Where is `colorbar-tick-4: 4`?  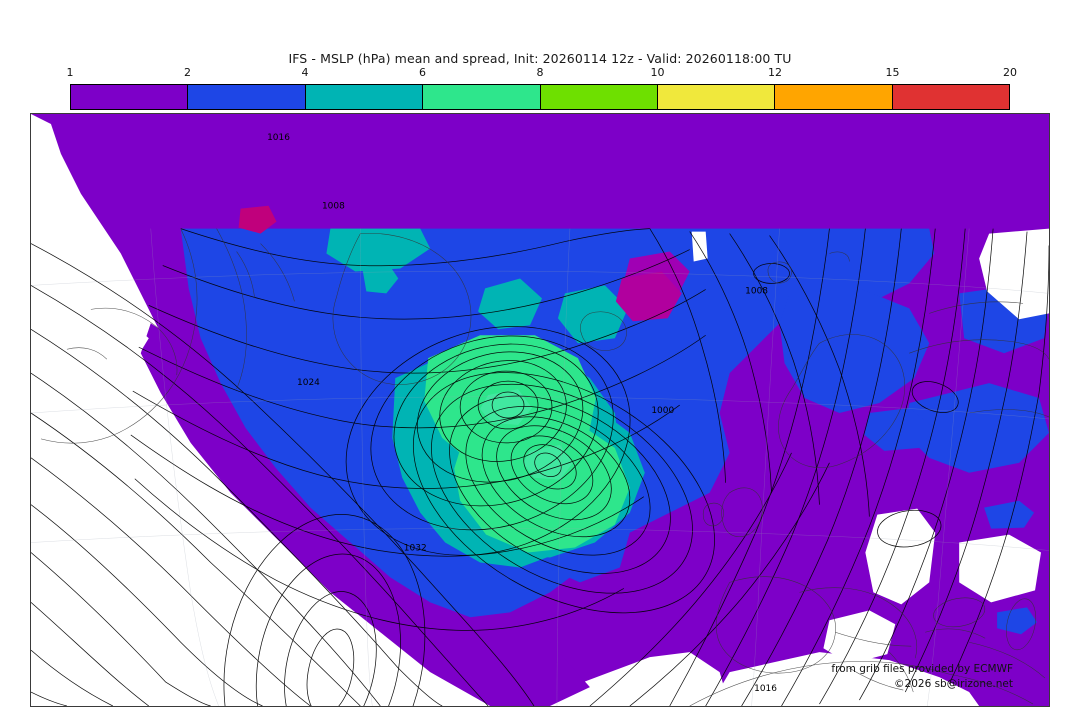
colorbar-tick-4: 4 is located at coordinates (305, 72).